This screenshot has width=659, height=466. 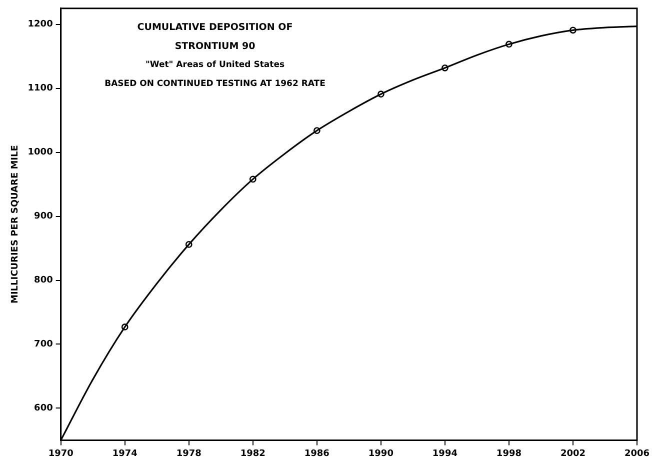 What do you see at coordinates (215, 65) in the screenshot?
I see `text: "Wet" Areas of United States` at bounding box center [215, 65].